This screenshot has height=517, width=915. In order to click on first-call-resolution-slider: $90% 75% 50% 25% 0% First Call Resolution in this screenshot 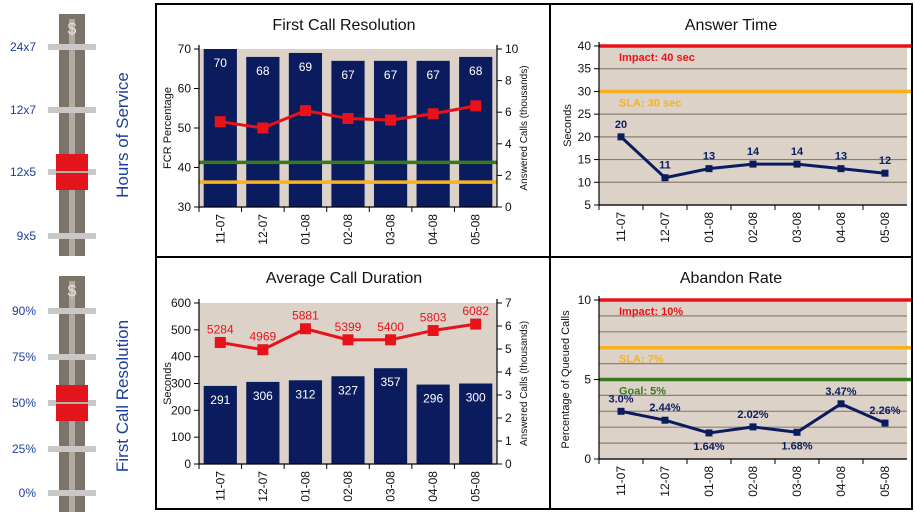, I will do `click(75, 384)`.